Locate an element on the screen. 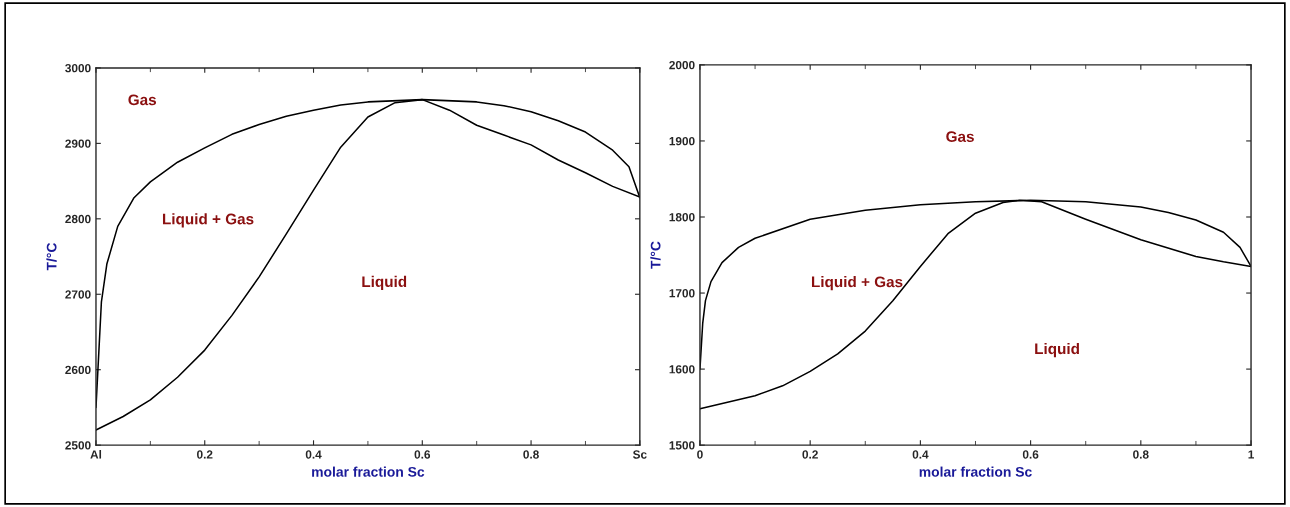 This screenshot has width=1290, height=507. y-tick-label: 2500 is located at coordinates (78, 445).